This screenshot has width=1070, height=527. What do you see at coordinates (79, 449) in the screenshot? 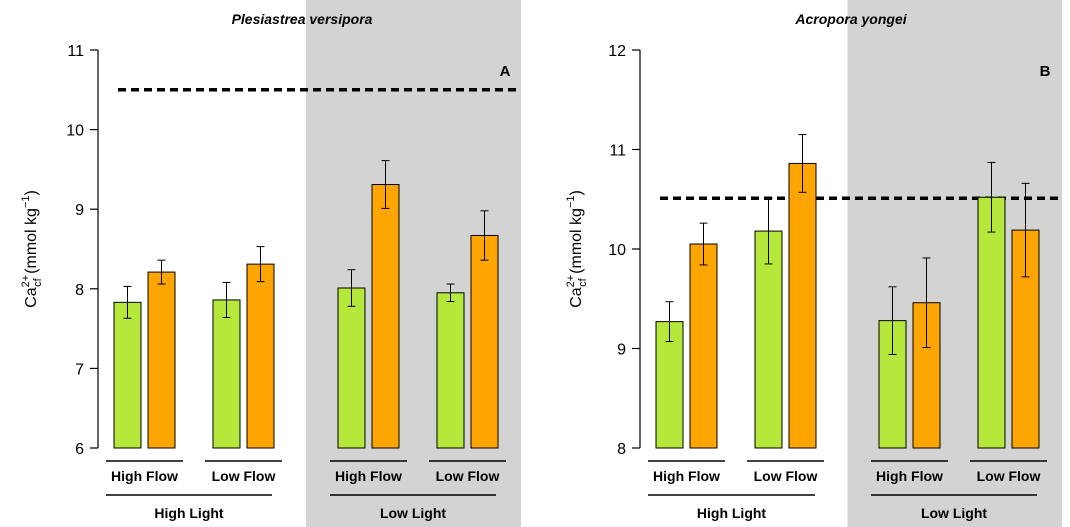
I see `y-tick-label: 6` at bounding box center [79, 449].